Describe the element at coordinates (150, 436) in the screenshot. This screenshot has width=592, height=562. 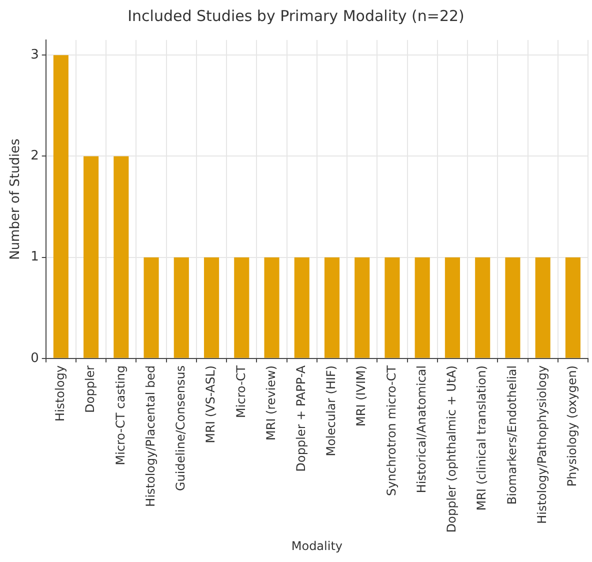
I see `x-tick-label: Histology/Placental bed` at that location.